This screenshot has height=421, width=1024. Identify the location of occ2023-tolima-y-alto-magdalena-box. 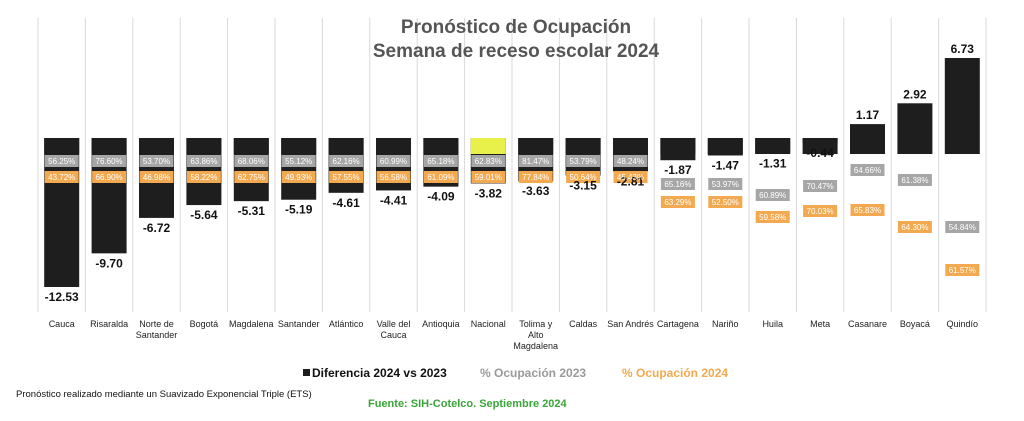
(535, 161).